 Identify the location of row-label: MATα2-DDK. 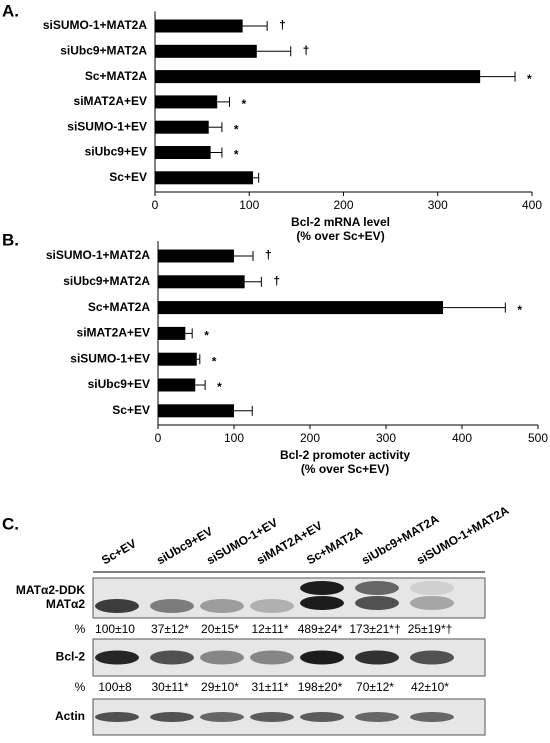
(50, 590).